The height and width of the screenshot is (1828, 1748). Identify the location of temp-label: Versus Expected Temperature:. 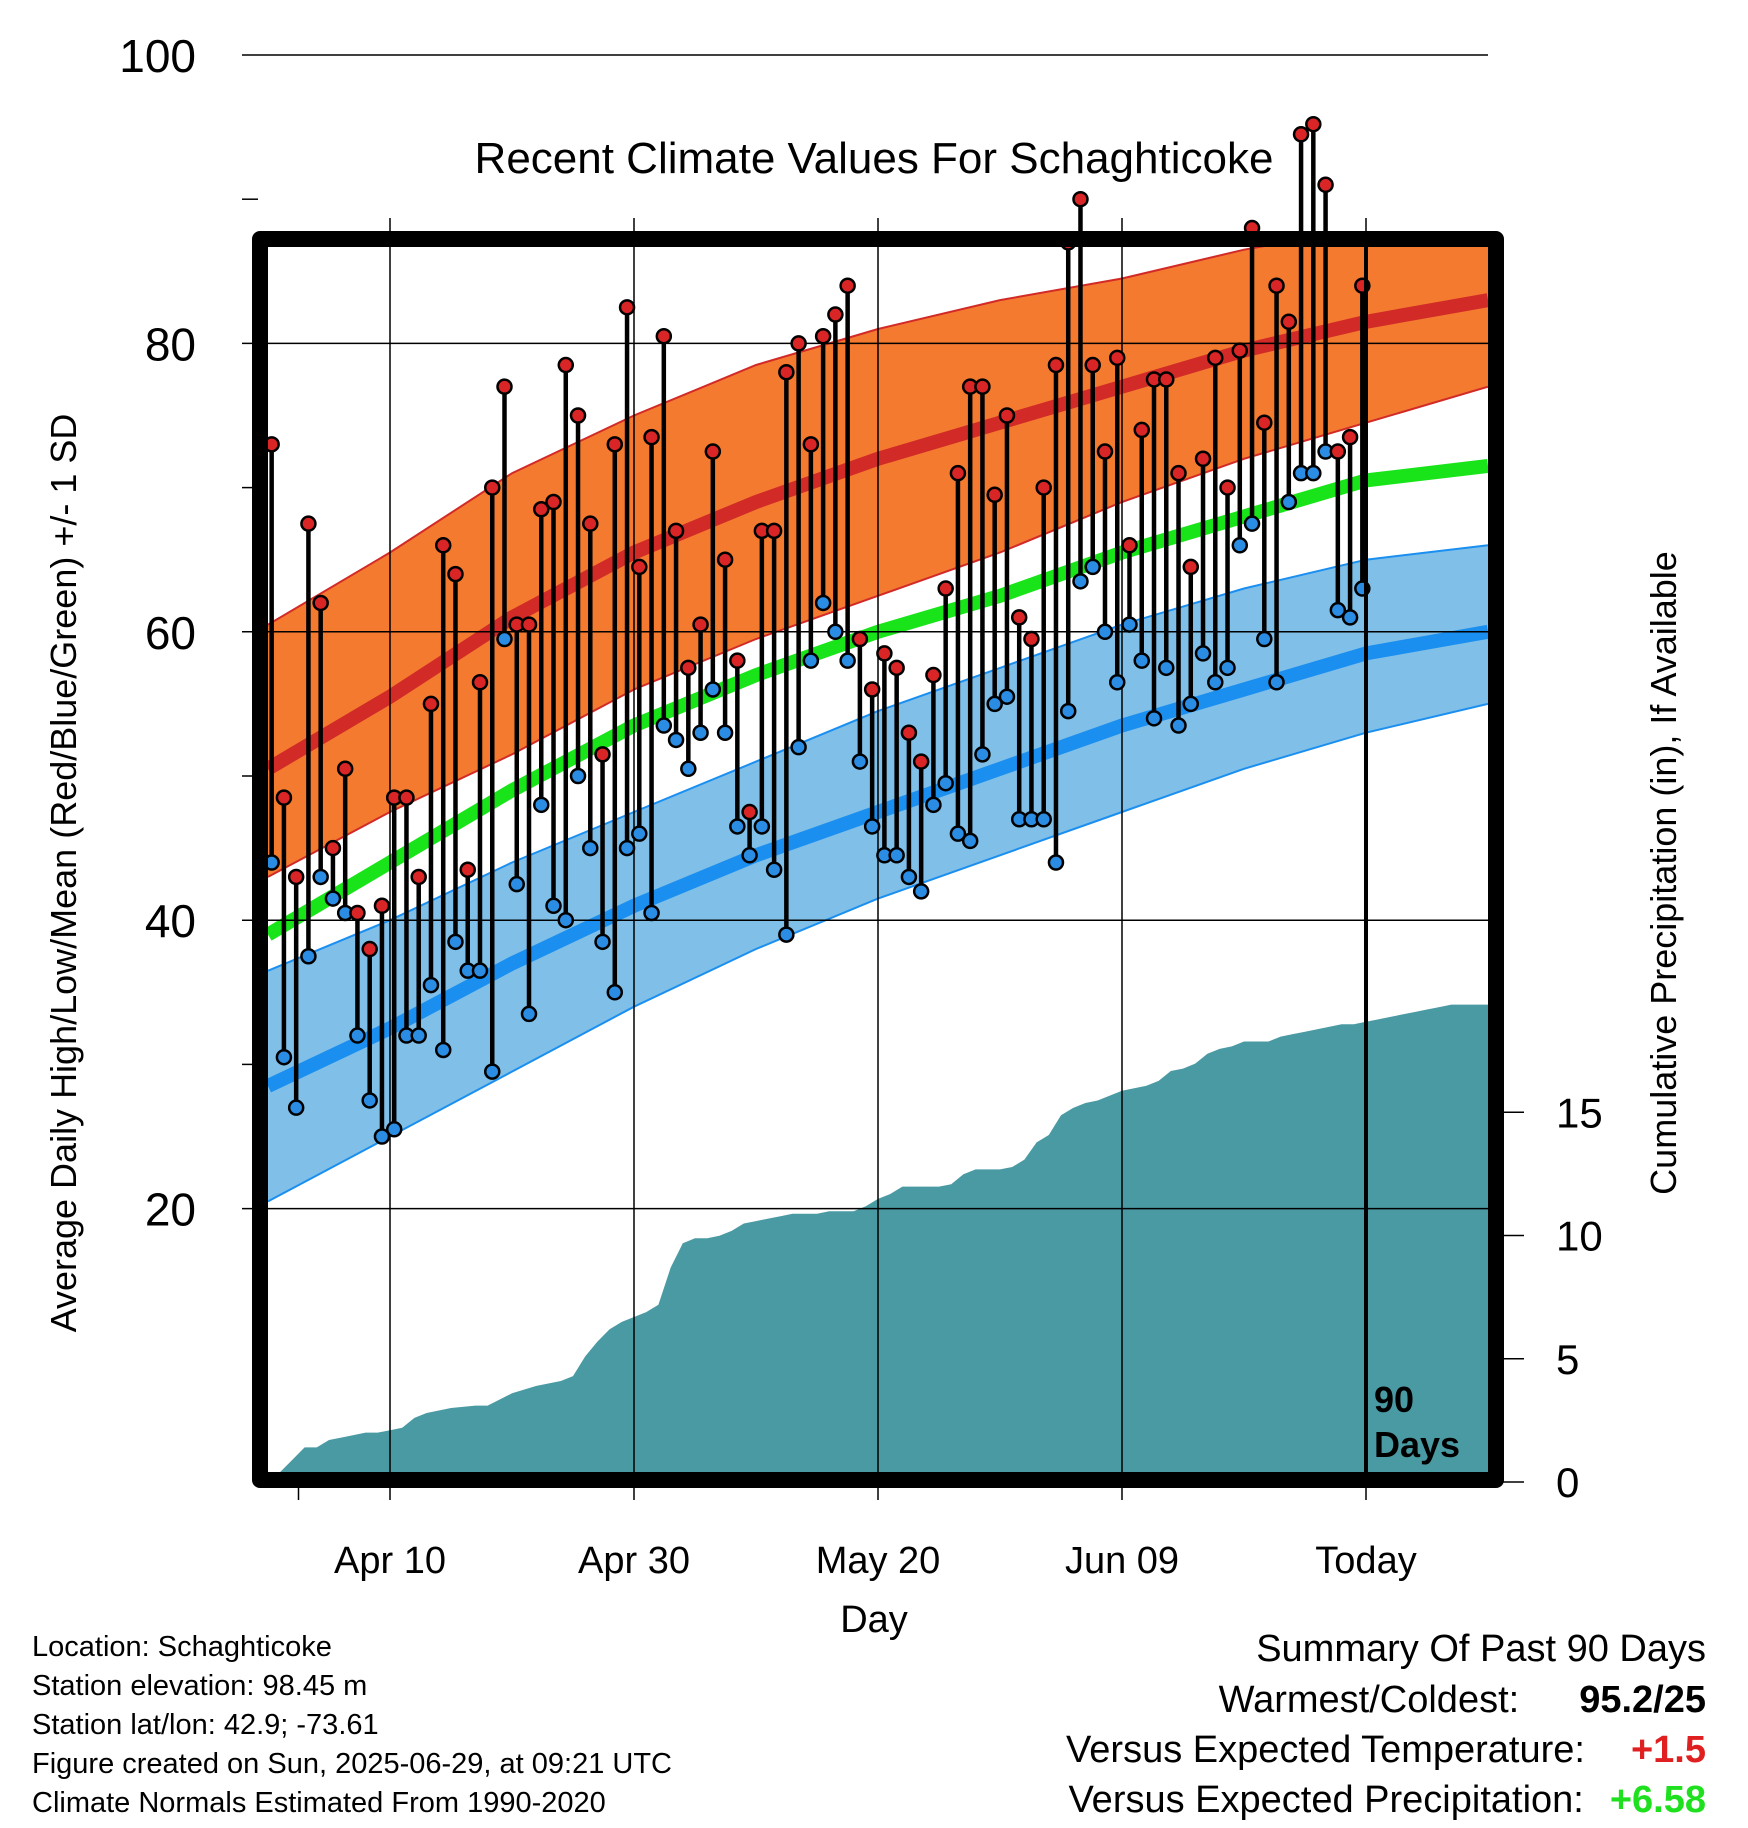
(1325, 1750).